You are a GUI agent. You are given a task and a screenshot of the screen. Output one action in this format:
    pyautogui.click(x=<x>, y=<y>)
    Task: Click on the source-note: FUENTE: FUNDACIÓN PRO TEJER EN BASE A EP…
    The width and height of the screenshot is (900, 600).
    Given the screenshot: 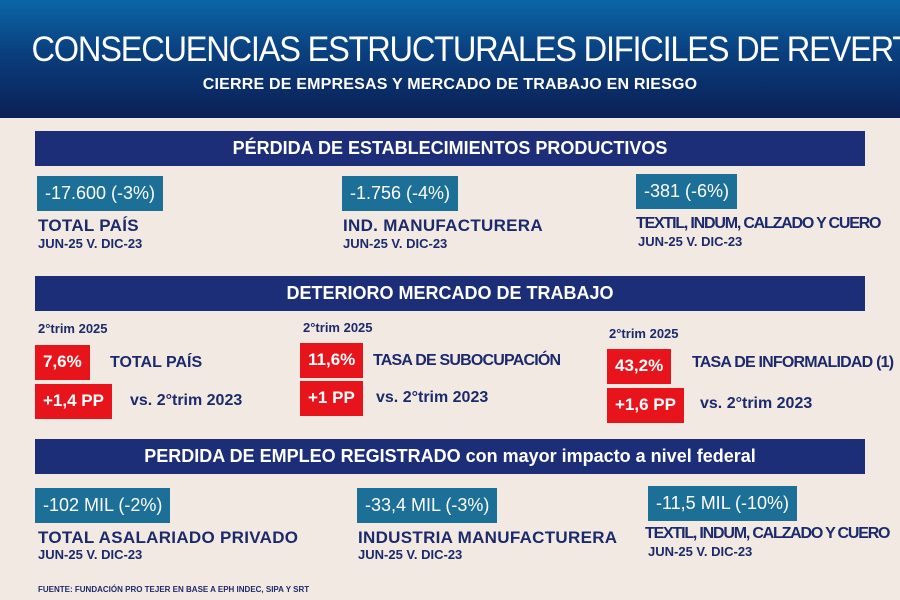 What is the action you would take?
    pyautogui.click(x=174, y=589)
    